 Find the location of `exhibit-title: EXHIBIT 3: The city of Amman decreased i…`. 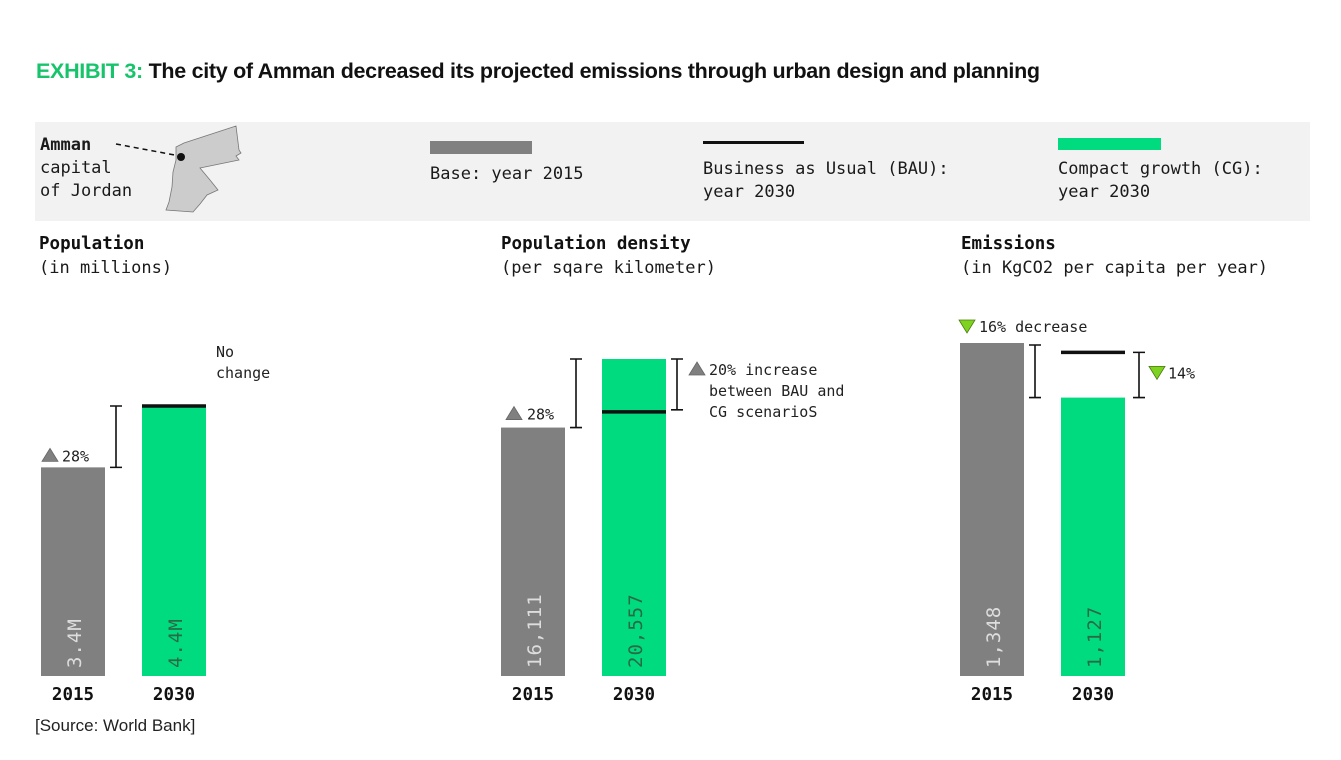

exhibit-title: EXHIBIT 3: The city of Amman decreased i… is located at coordinates (538, 71).